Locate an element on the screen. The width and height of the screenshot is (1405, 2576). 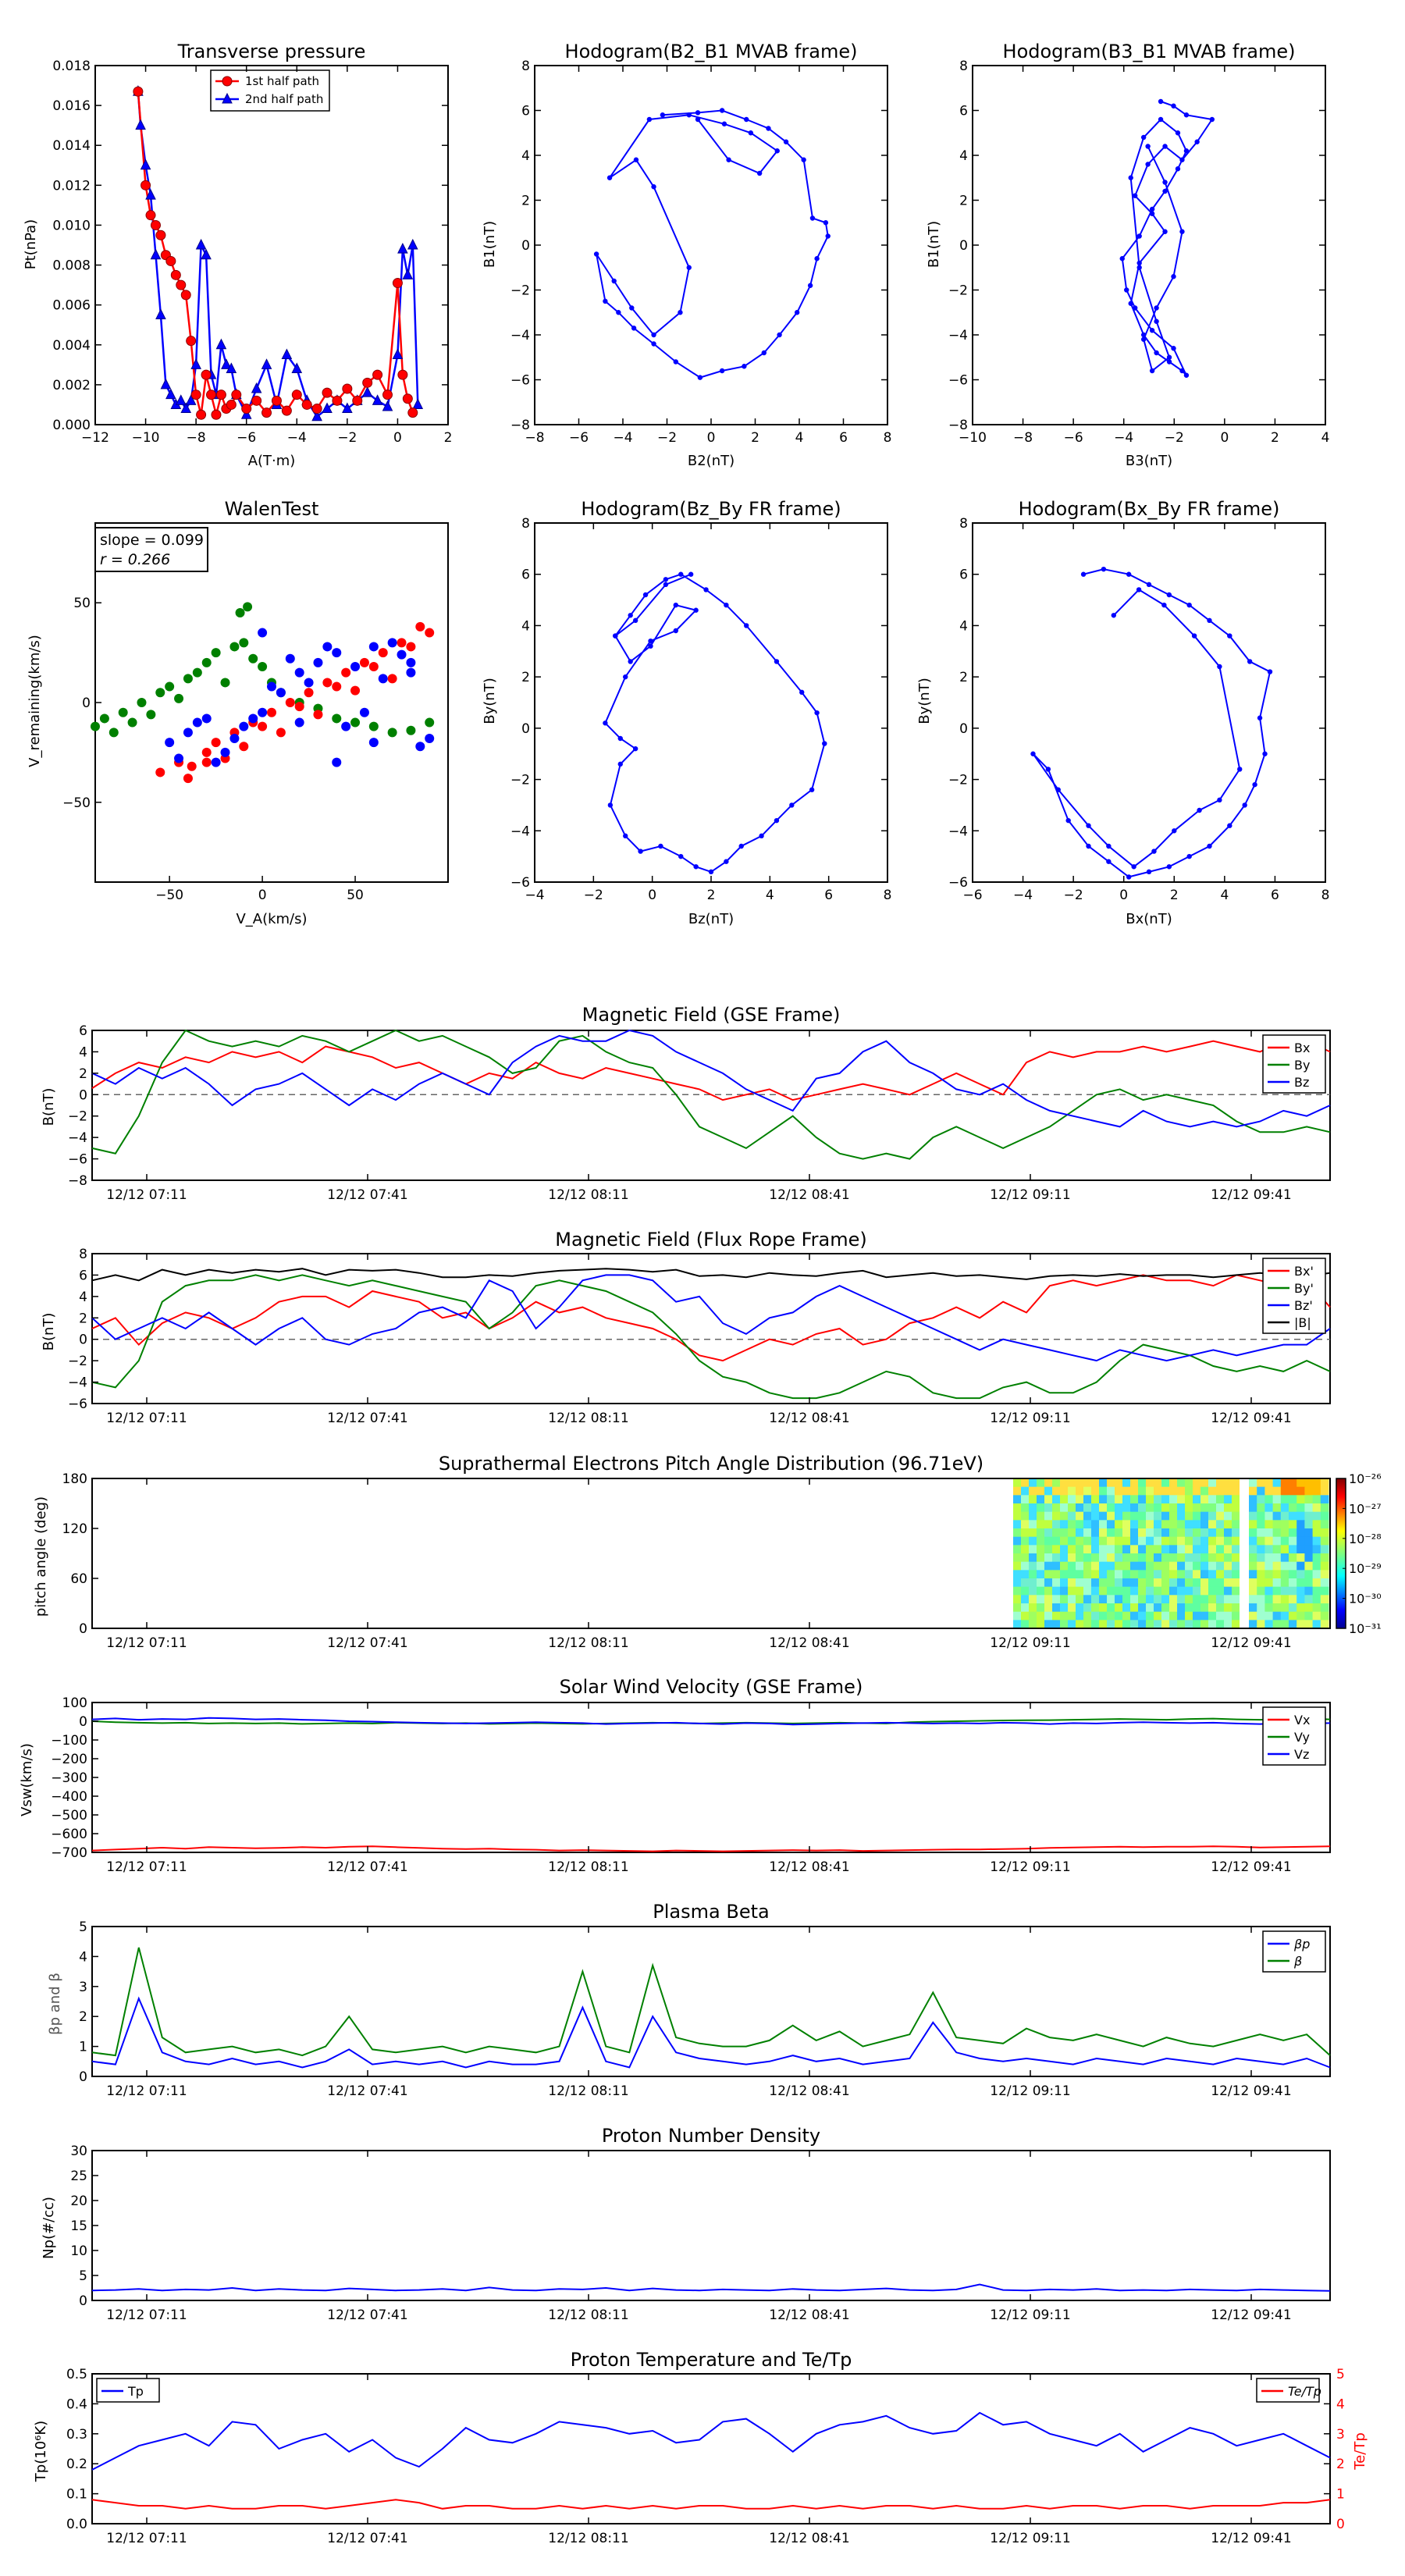
walen-ytick-label: −50 is located at coordinates (76, 803).